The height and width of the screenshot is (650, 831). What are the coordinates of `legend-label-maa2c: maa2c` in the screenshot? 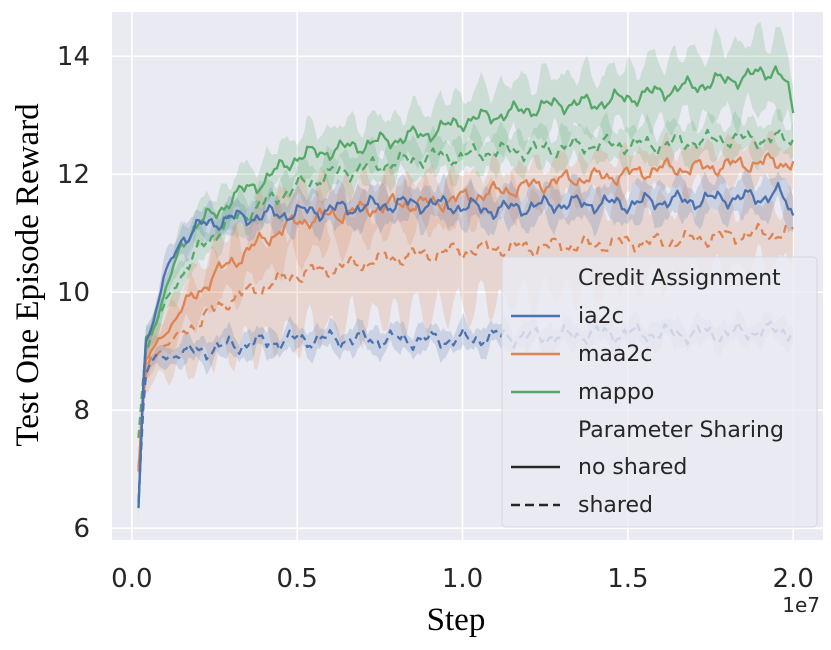 It's located at (615, 354).